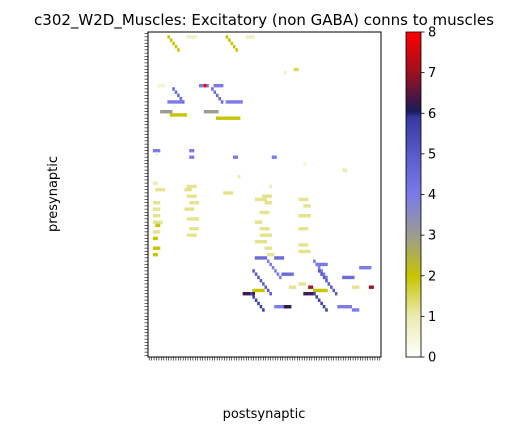 The height and width of the screenshot is (431, 529). Describe the element at coordinates (432, 276) in the screenshot. I see `colorbar-tick-label: 2` at that location.